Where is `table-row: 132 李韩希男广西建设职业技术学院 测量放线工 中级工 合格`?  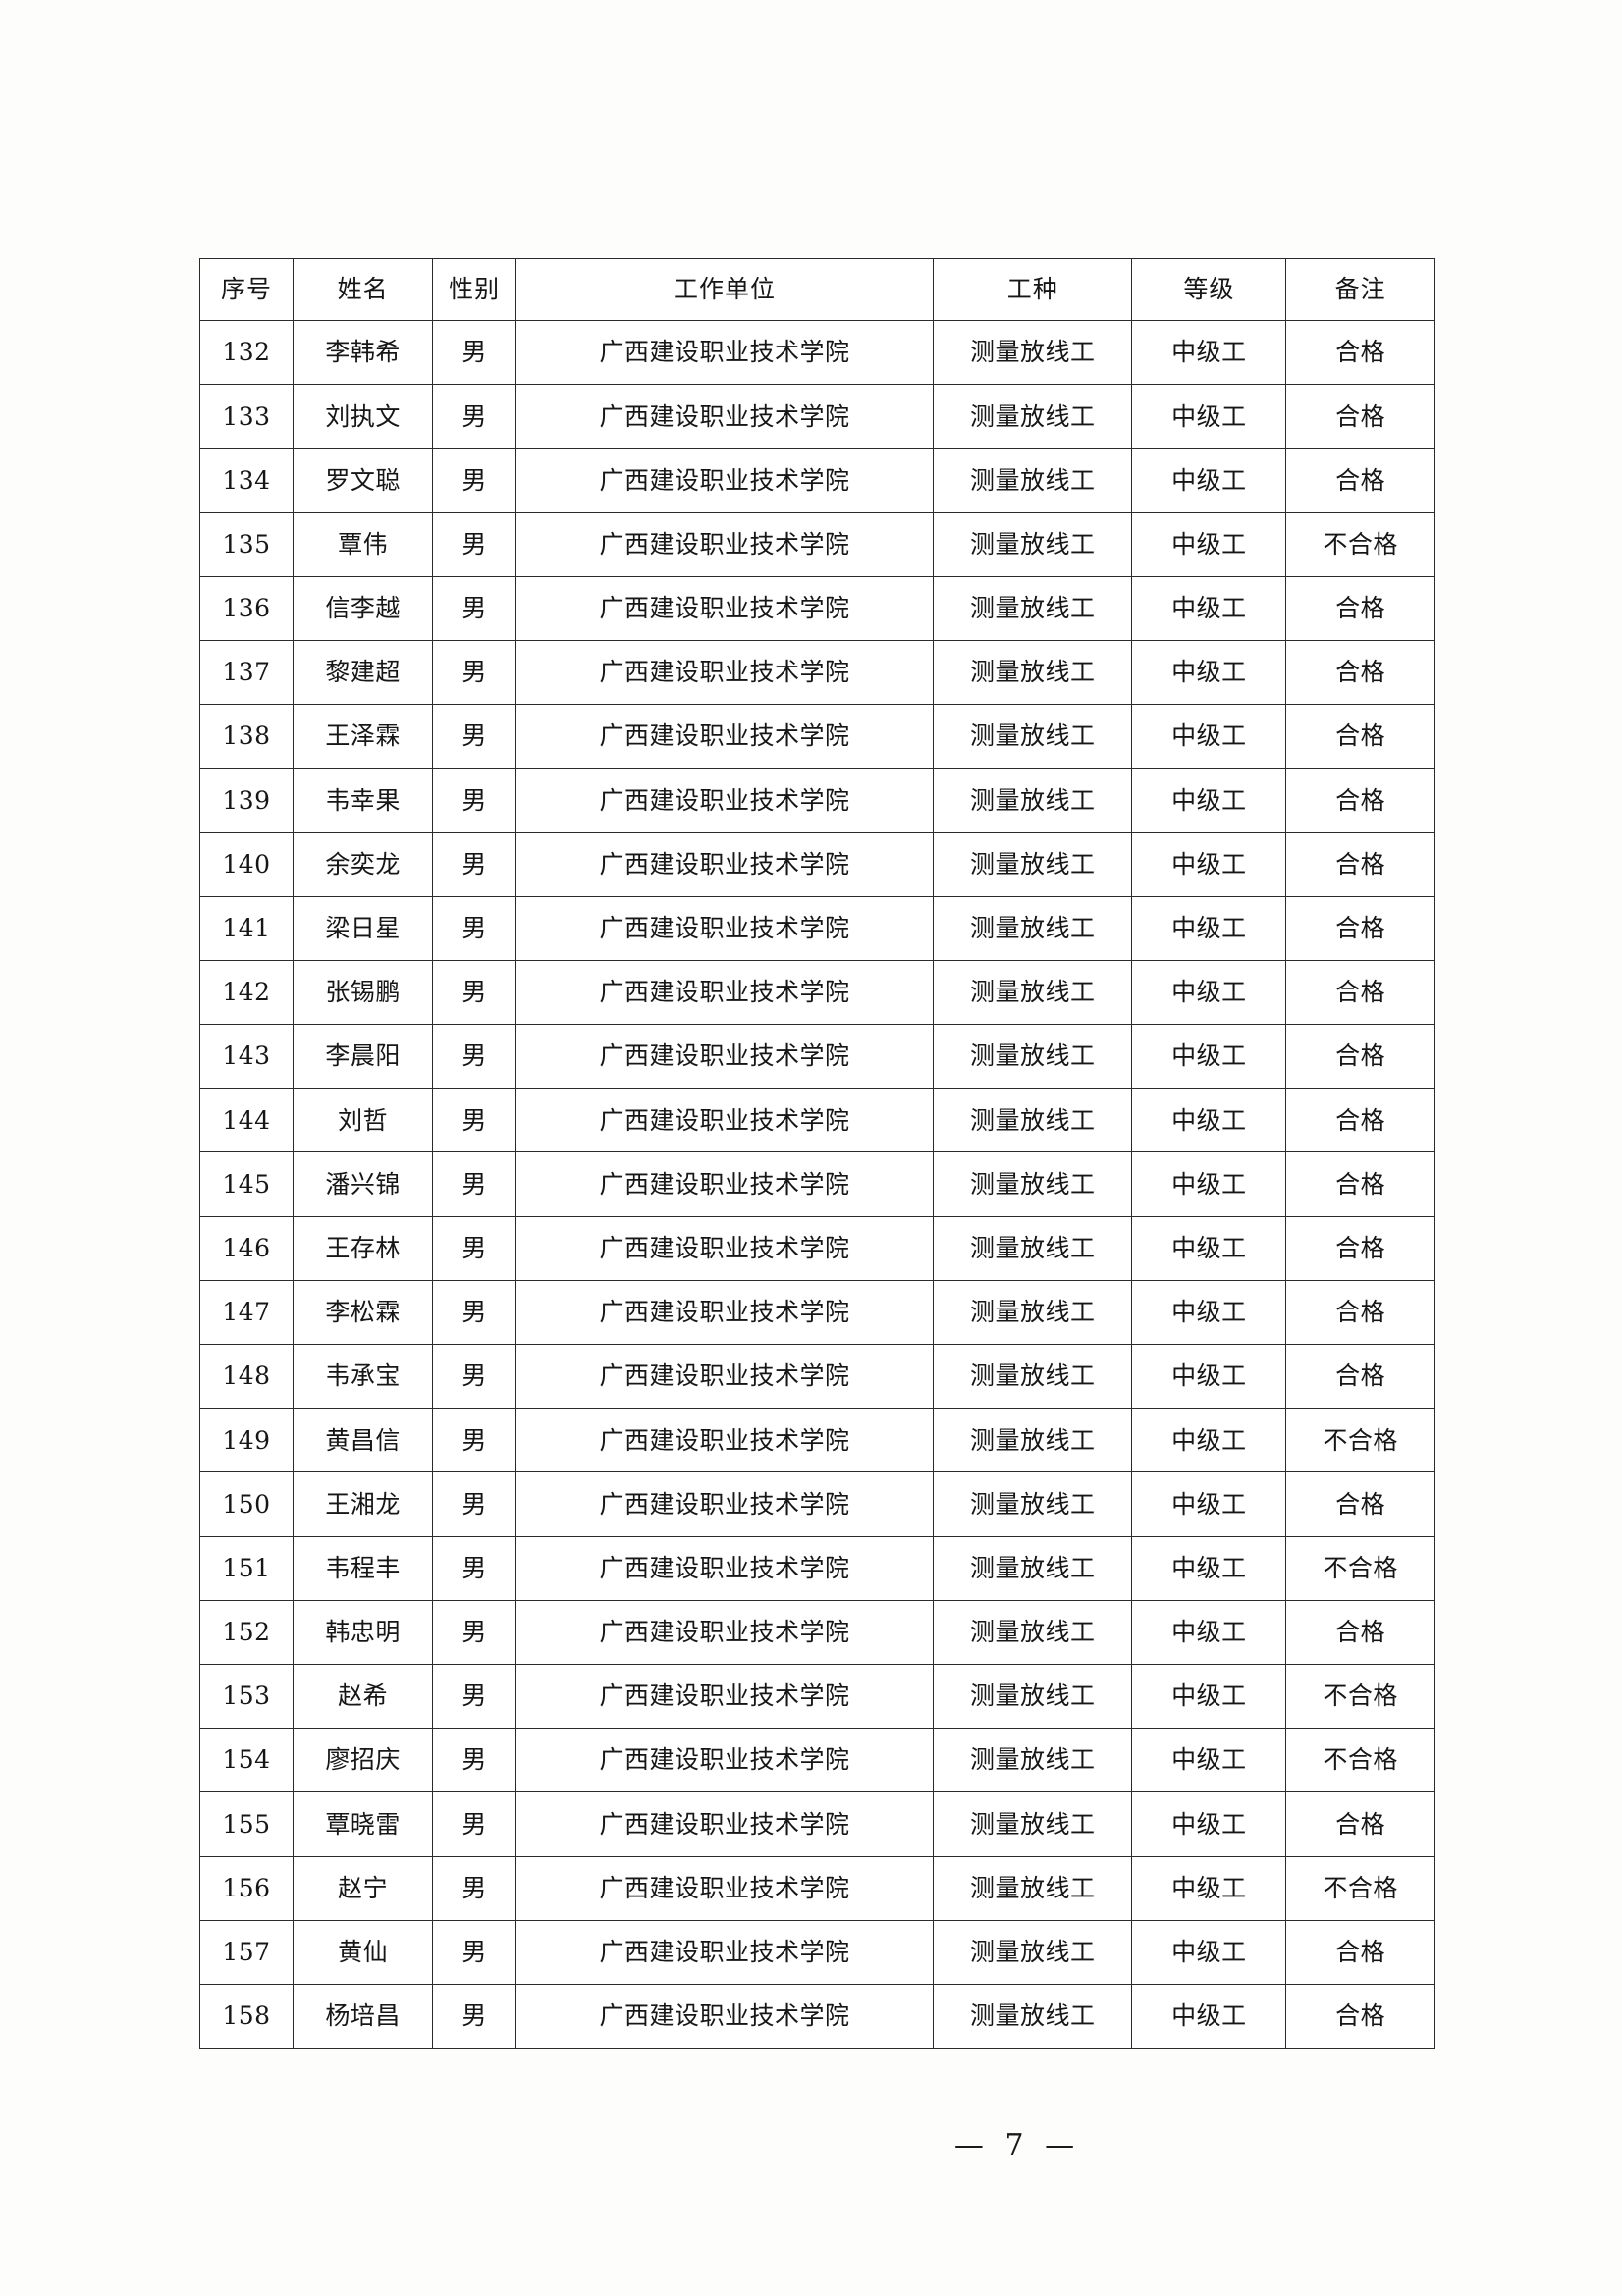 table-row: 132 李韩希男广西建设职业技术学院 测量放线工 中级工 合格 is located at coordinates (817, 353).